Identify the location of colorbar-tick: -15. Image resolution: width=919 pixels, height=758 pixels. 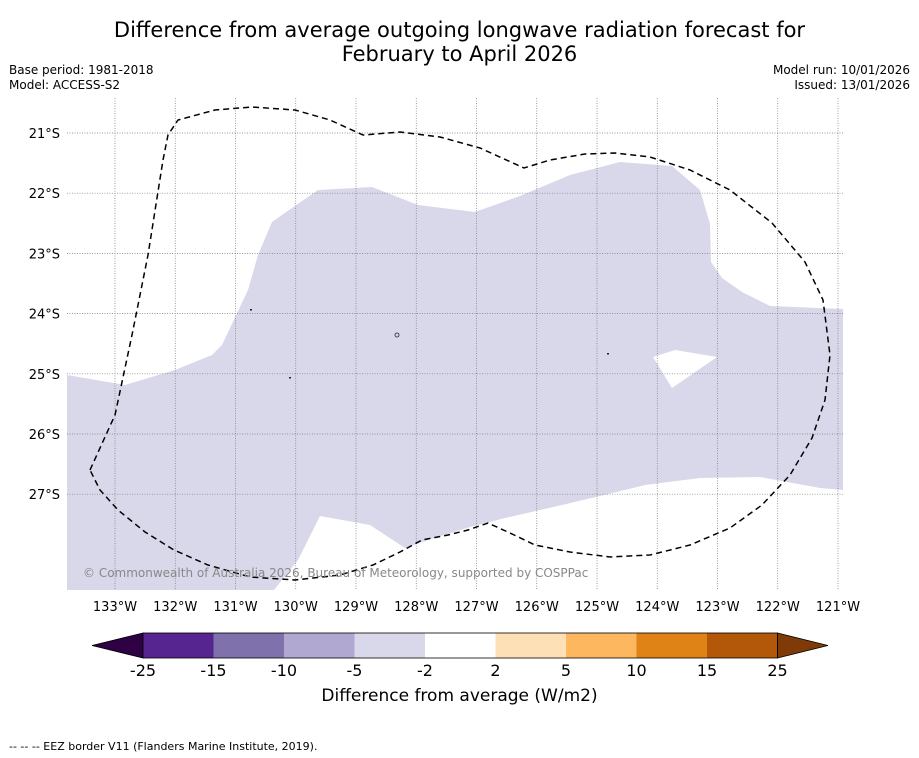
(213, 670).